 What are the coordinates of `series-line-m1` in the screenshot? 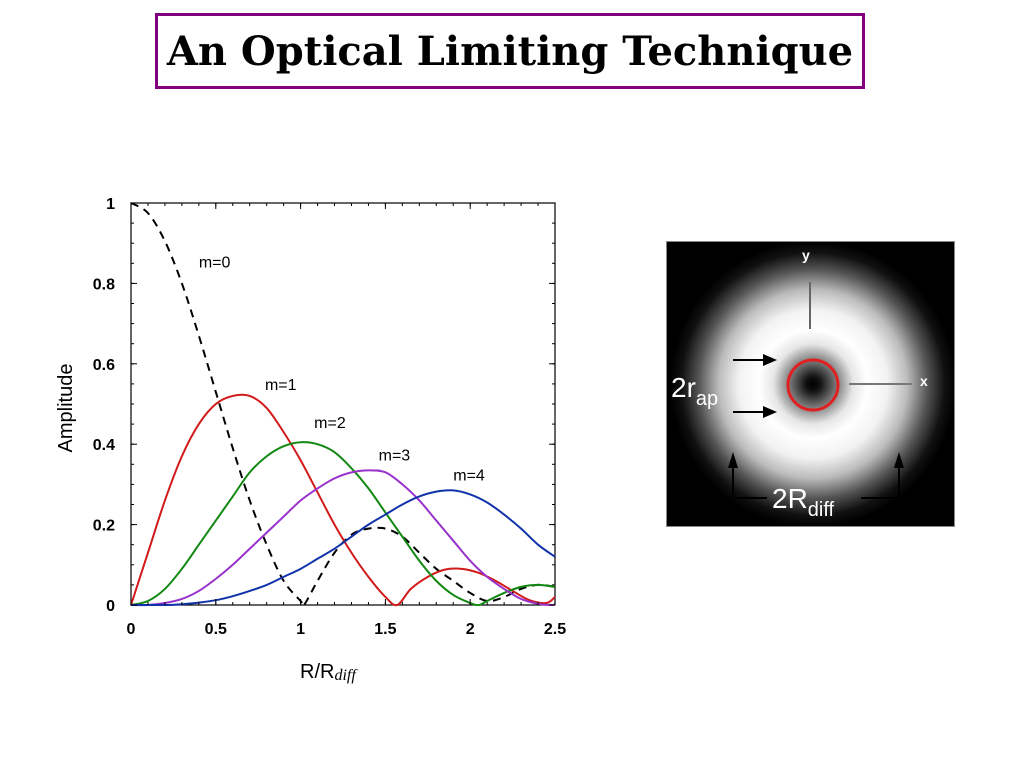 It's located at (343, 500).